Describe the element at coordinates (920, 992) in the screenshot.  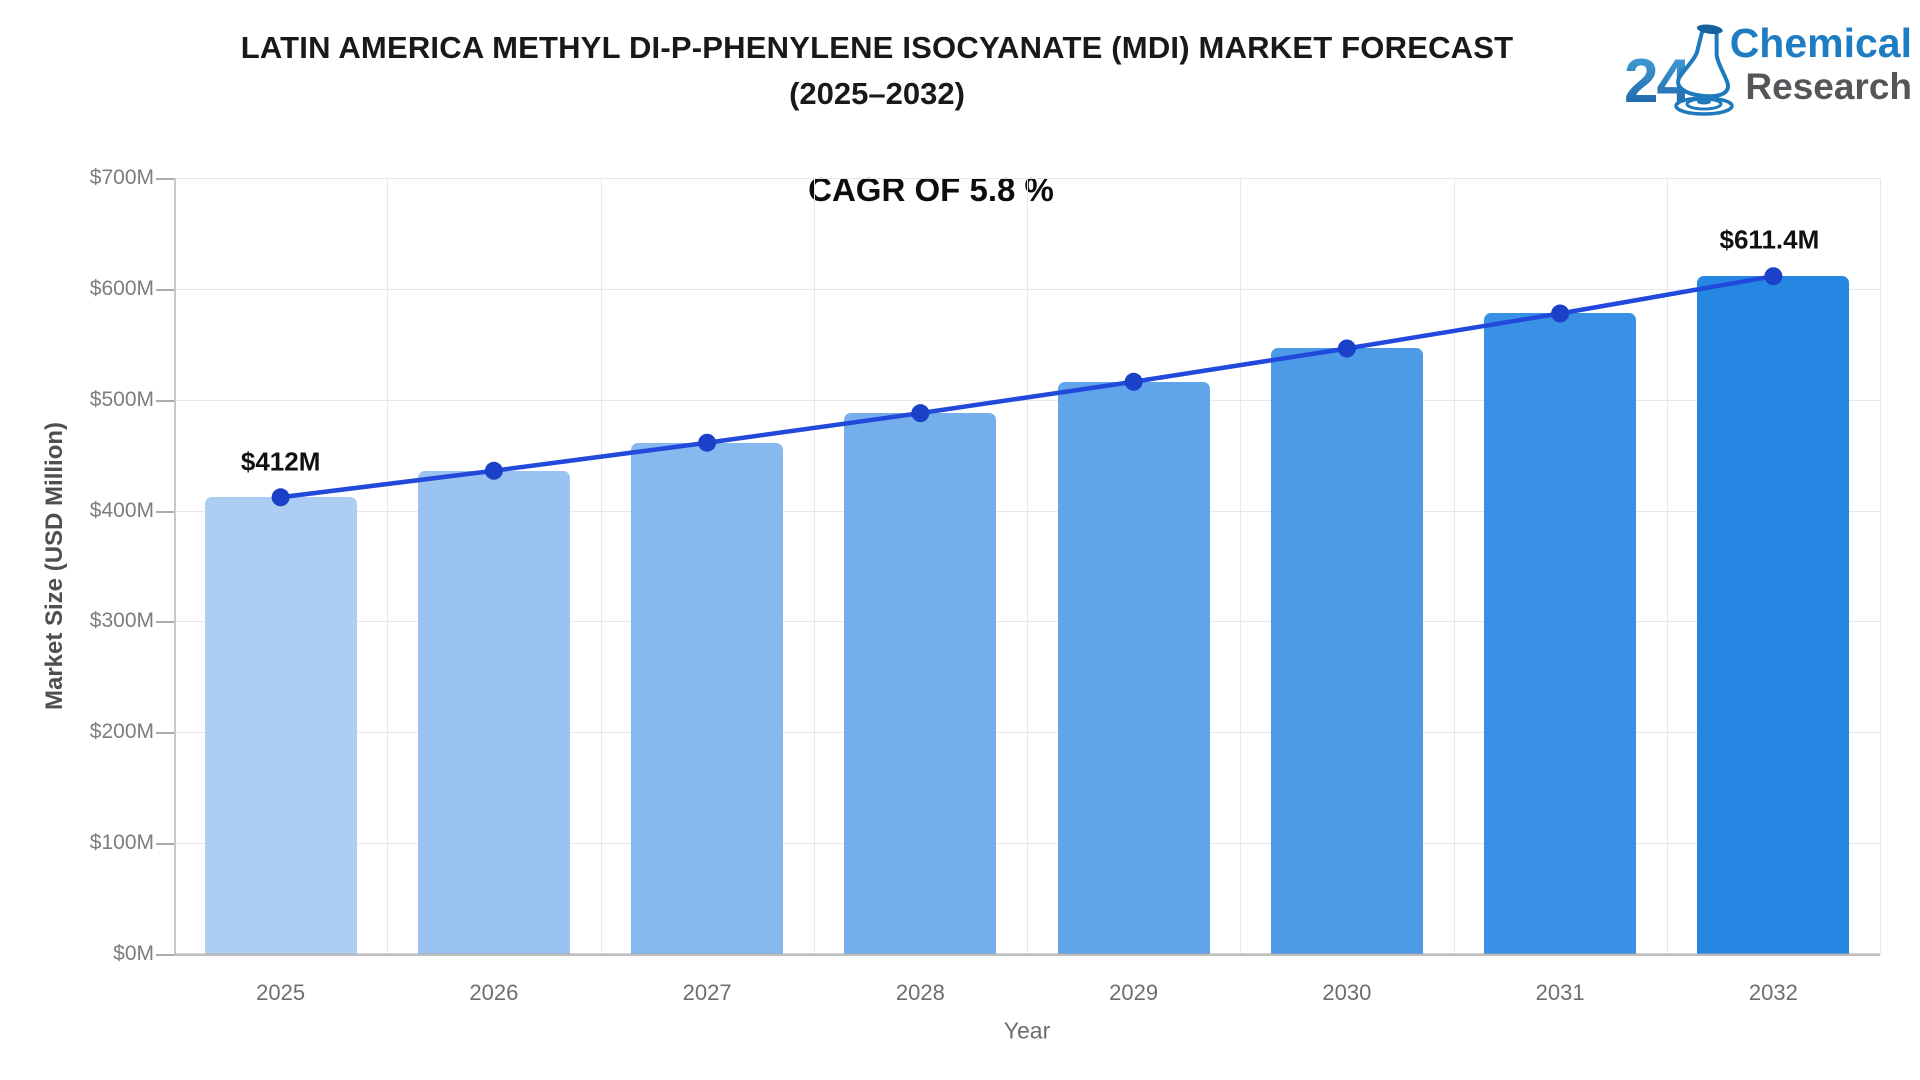
I see `x-tick-label: 2028` at that location.